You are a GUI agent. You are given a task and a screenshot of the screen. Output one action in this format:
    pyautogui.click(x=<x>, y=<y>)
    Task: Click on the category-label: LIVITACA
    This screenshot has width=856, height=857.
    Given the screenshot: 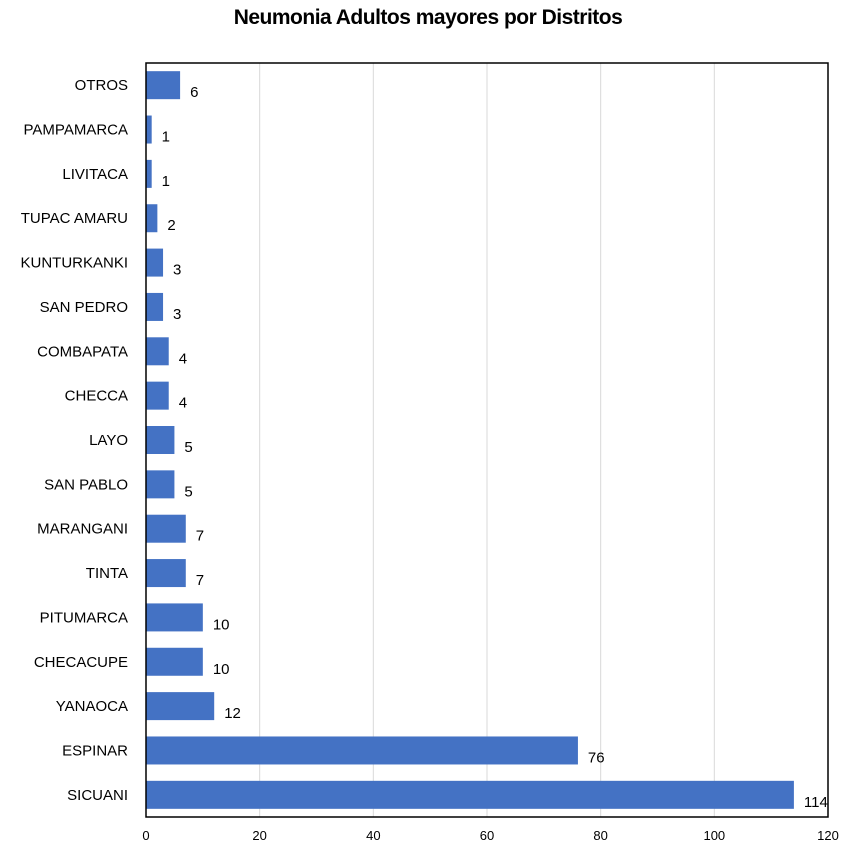 What is the action you would take?
    pyautogui.click(x=95, y=174)
    